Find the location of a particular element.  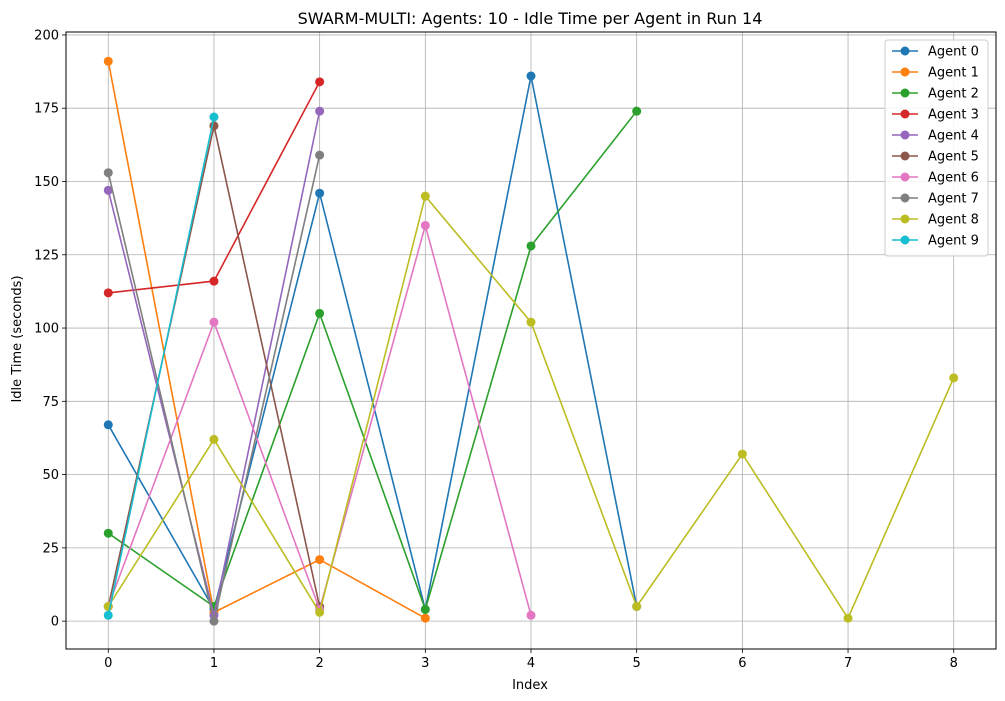

y-tick-label: 175 is located at coordinates (46, 109).